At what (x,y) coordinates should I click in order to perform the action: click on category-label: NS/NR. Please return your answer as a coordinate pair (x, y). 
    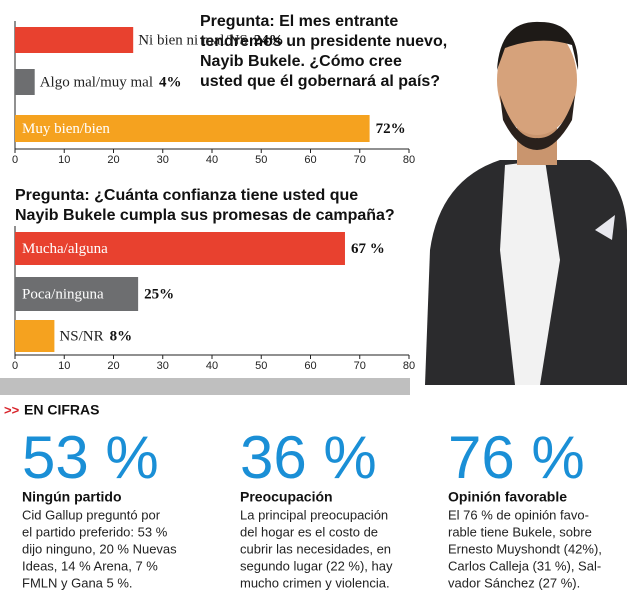
    Looking at the image, I should click on (81, 336).